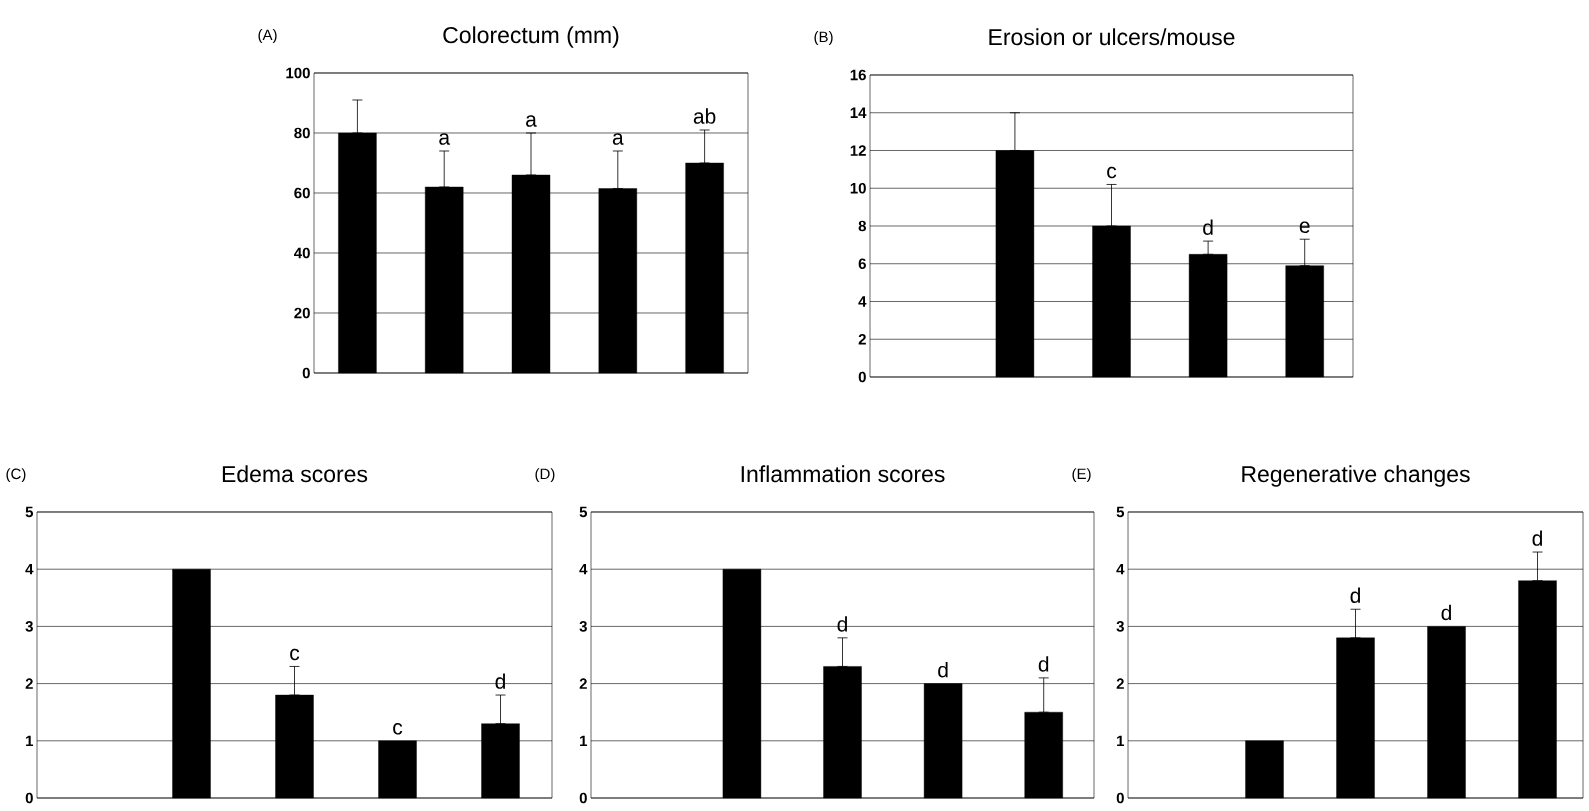 This screenshot has width=1589, height=811. I want to click on y-tick-label: 8, so click(862, 226).